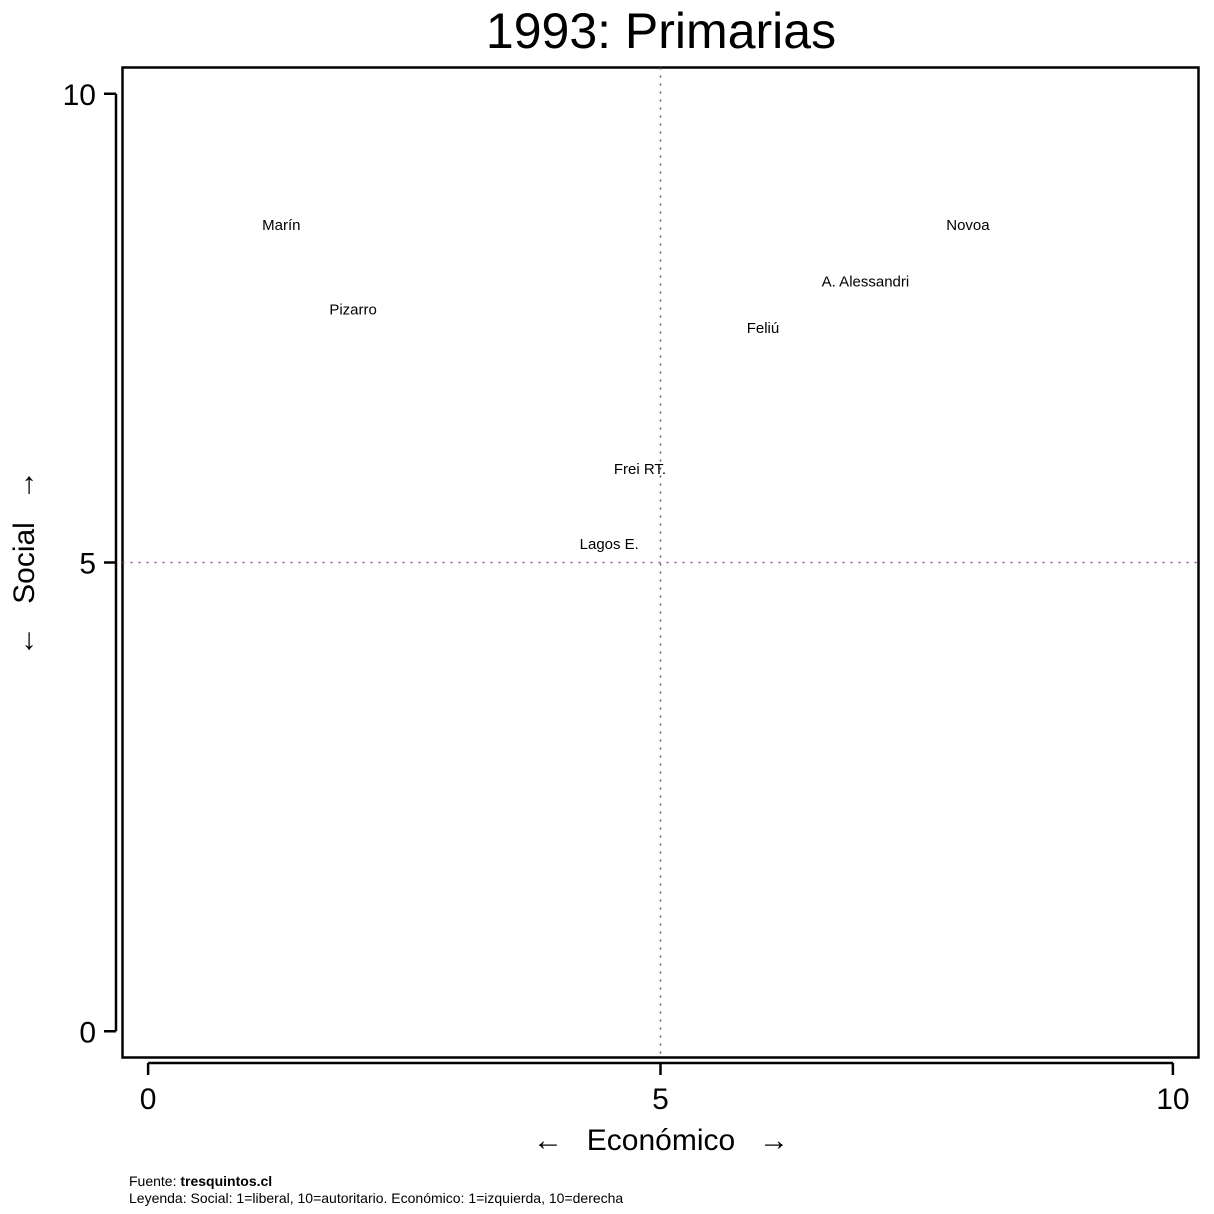 The height and width of the screenshot is (1214, 1214). I want to click on y-tick-label: 5, so click(87, 564).